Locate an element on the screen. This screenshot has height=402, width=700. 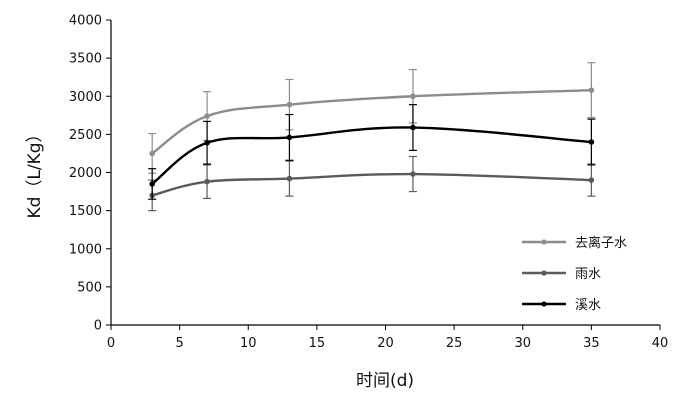
legend-stream-water-label: 溪水 is located at coordinates (588, 305).